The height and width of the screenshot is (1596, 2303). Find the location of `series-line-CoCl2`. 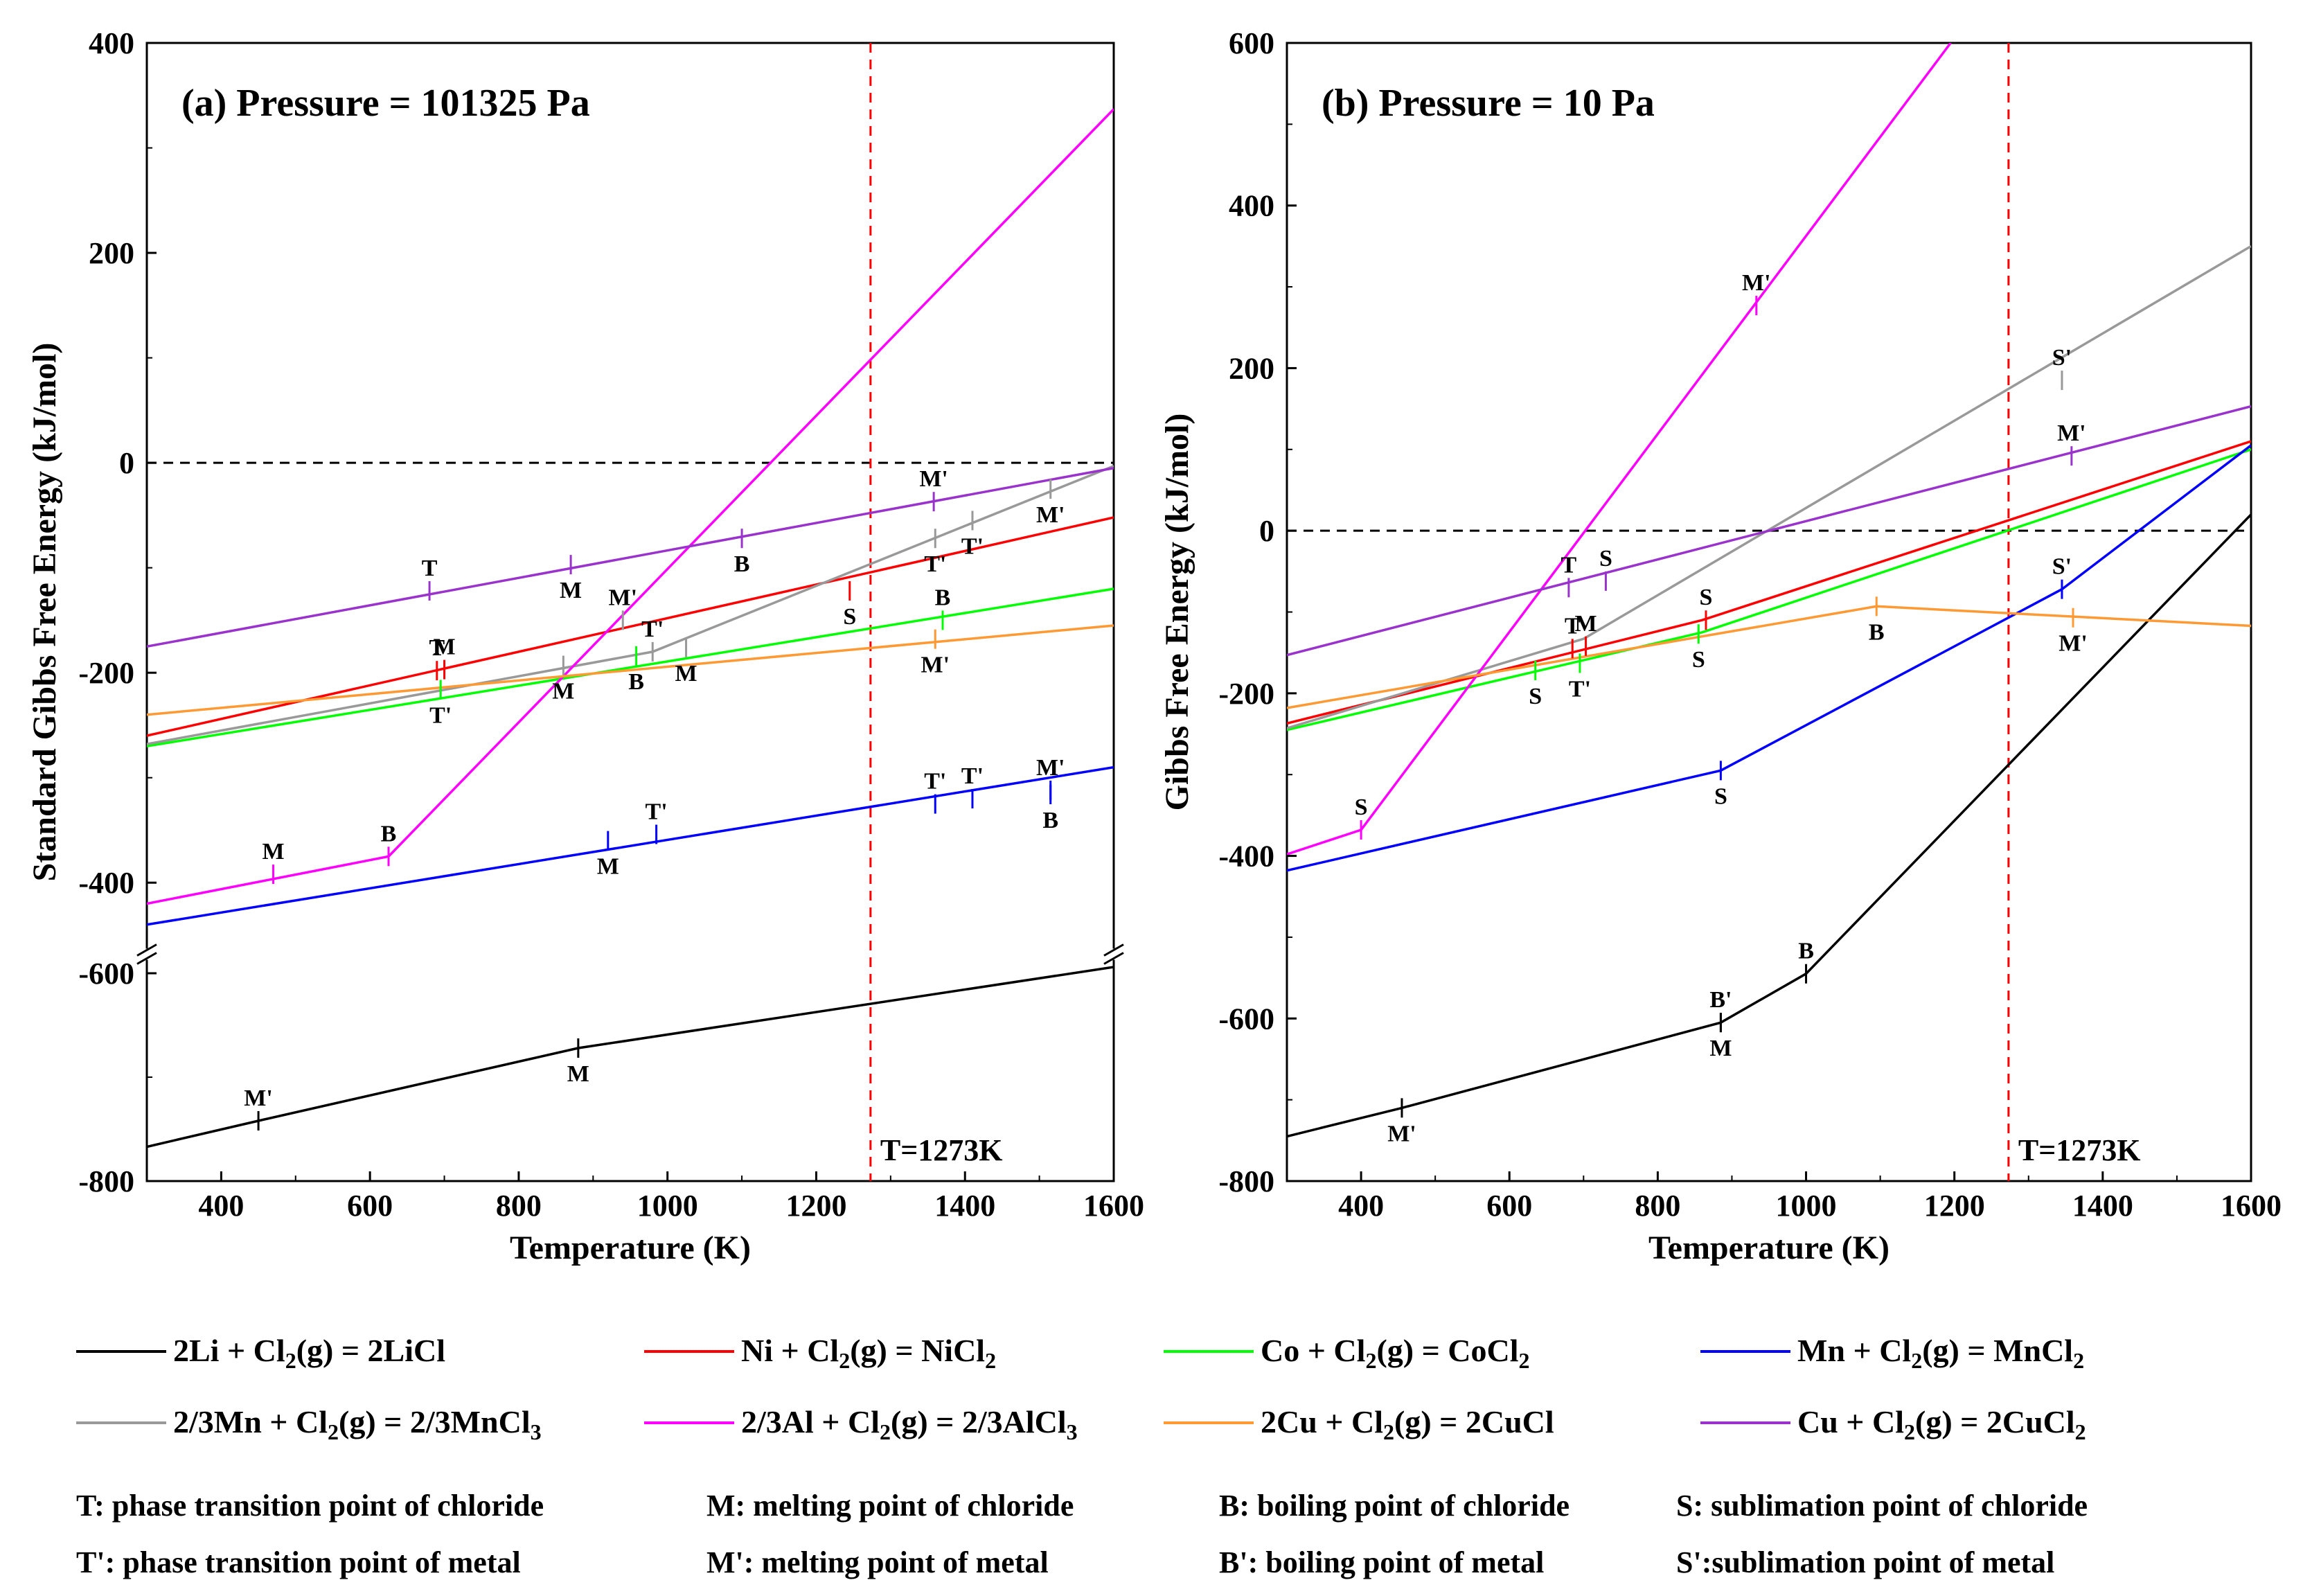

series-line-CoCl2 is located at coordinates (1769, 590).